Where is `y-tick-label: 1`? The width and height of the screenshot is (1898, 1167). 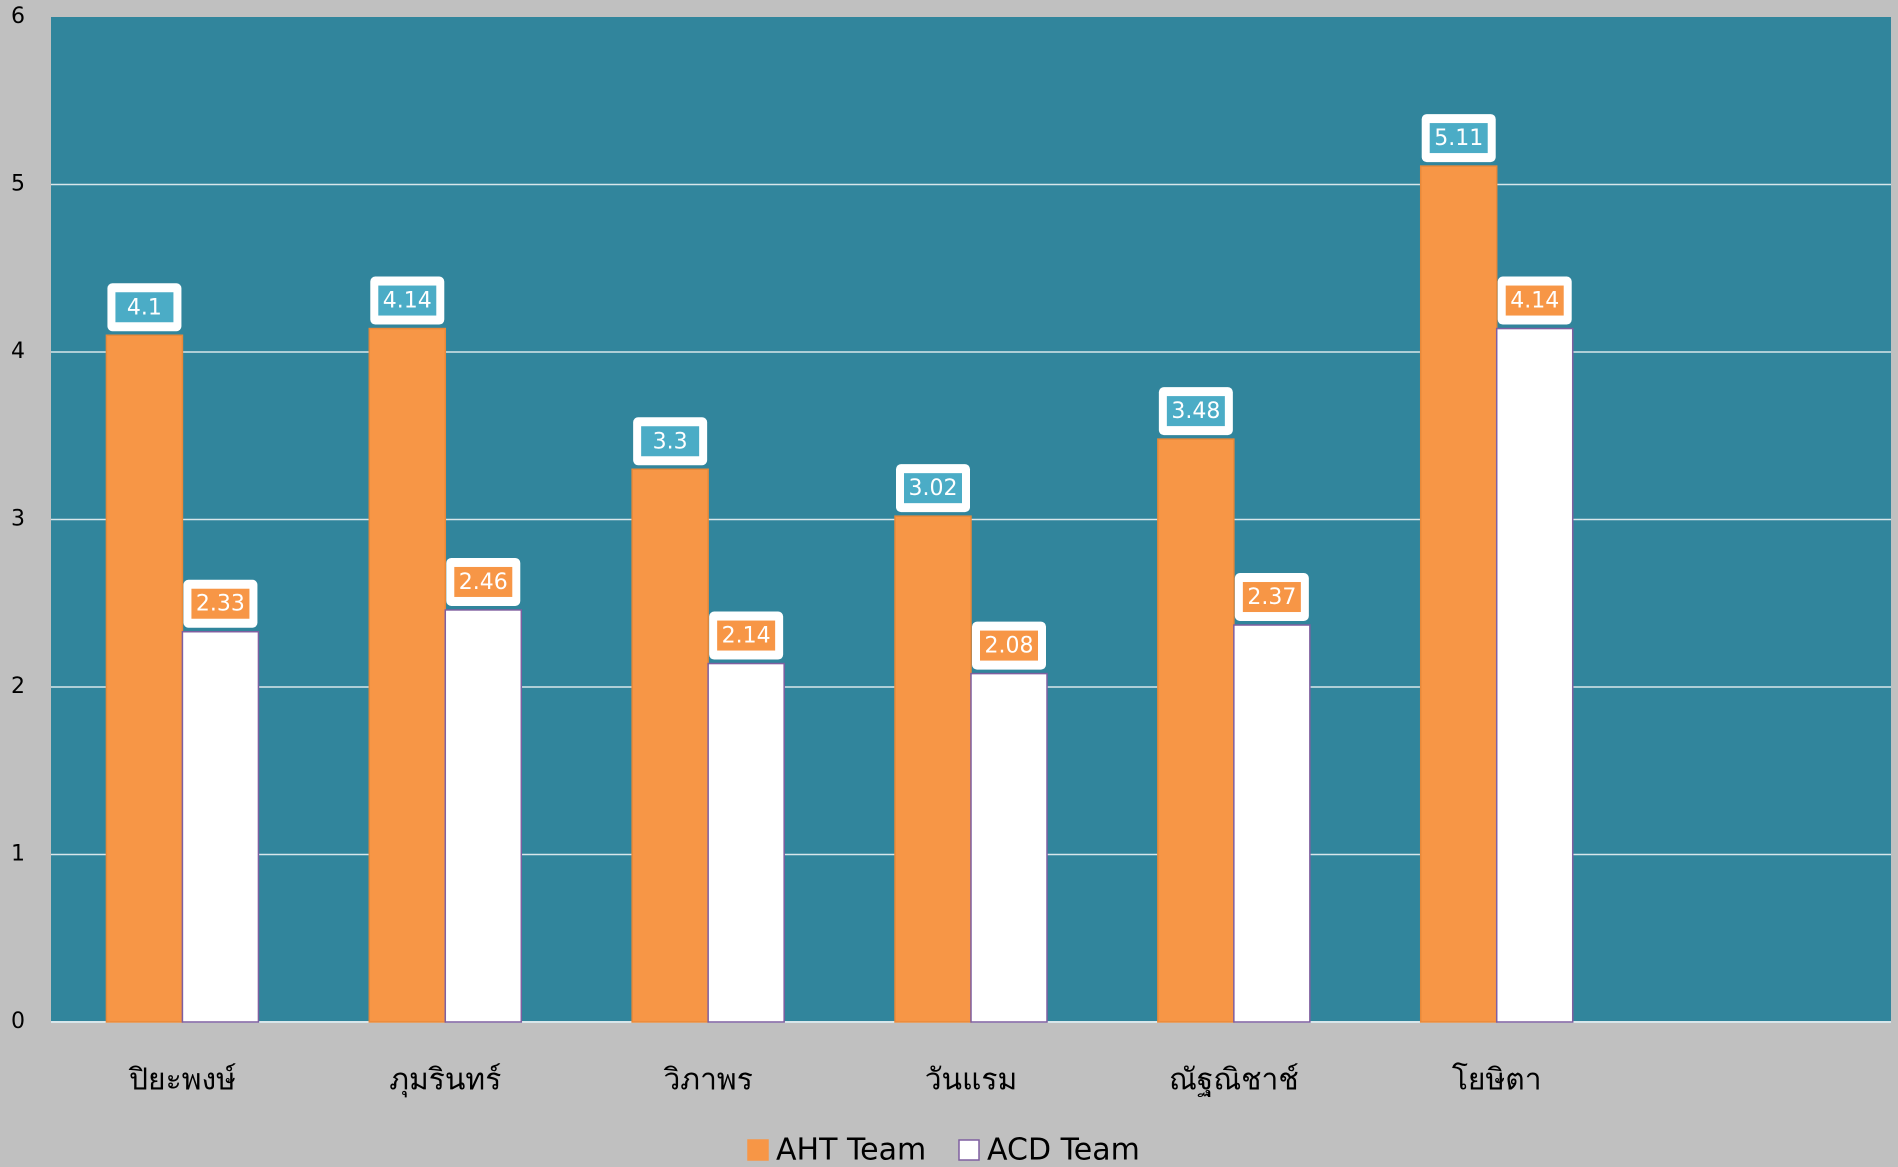 y-tick-label: 1 is located at coordinates (18, 854).